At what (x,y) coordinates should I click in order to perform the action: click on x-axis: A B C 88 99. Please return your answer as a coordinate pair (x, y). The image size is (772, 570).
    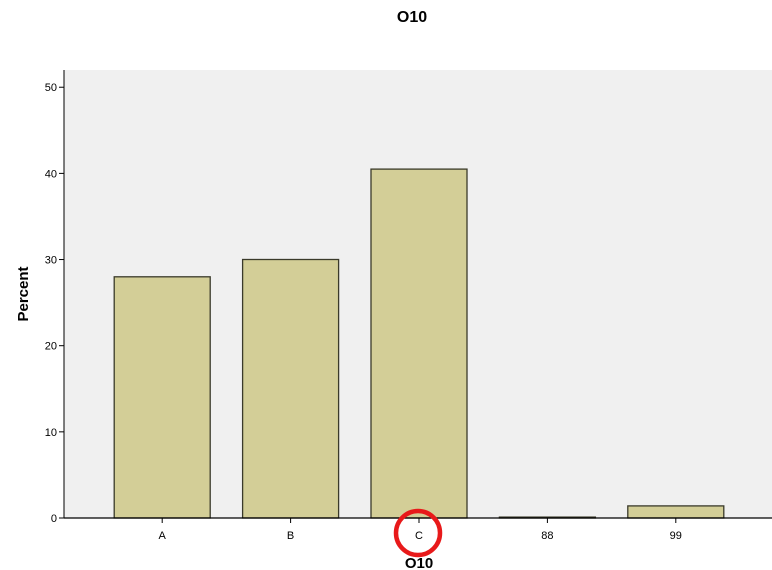
    Looking at the image, I should click on (418, 529).